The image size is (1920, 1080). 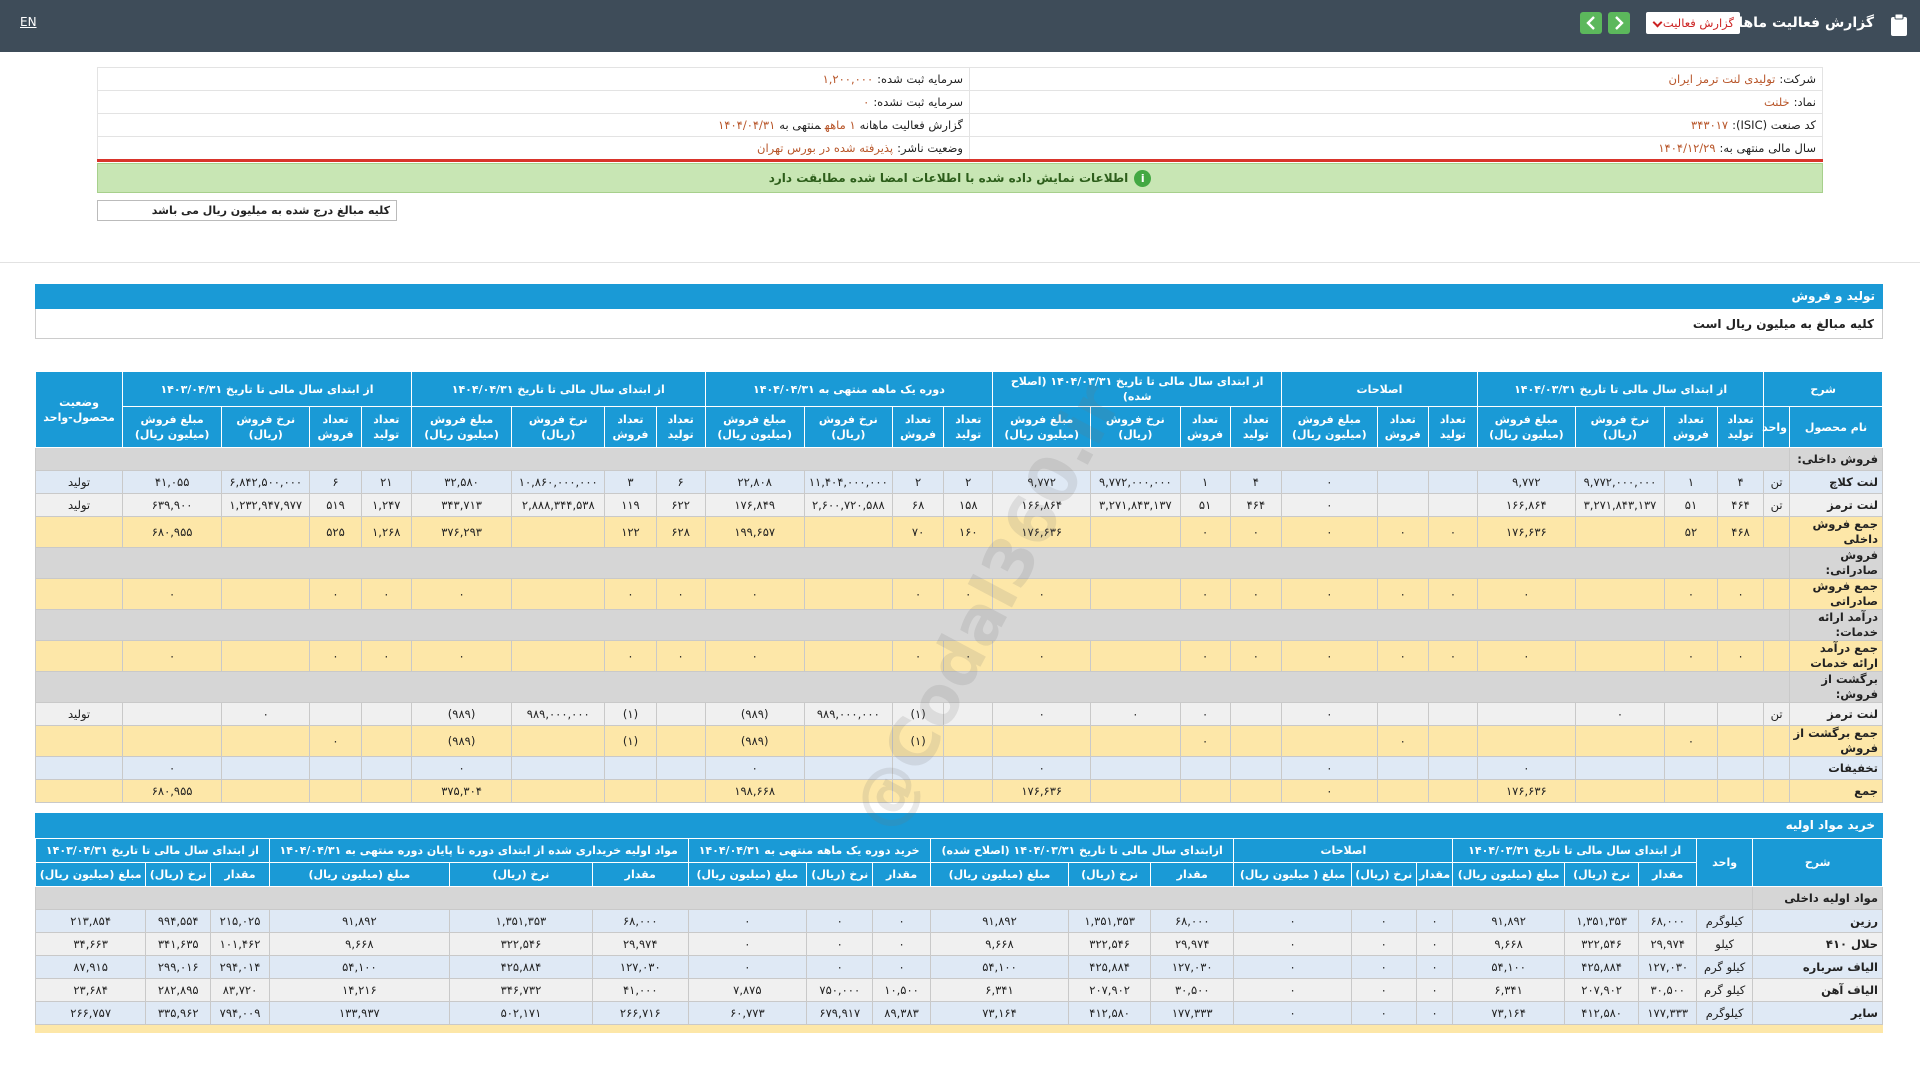 I want to click on cell: ۱, so click(x=1691, y=482).